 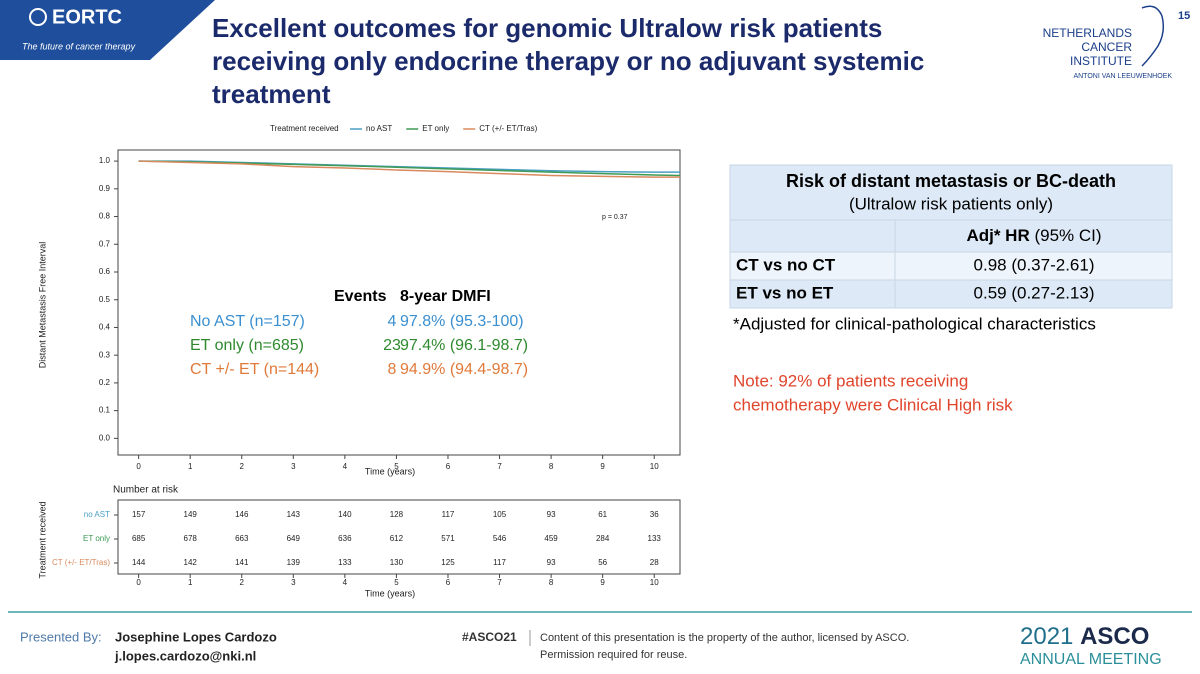 I want to click on x-tick-label: 10, so click(x=654, y=466).